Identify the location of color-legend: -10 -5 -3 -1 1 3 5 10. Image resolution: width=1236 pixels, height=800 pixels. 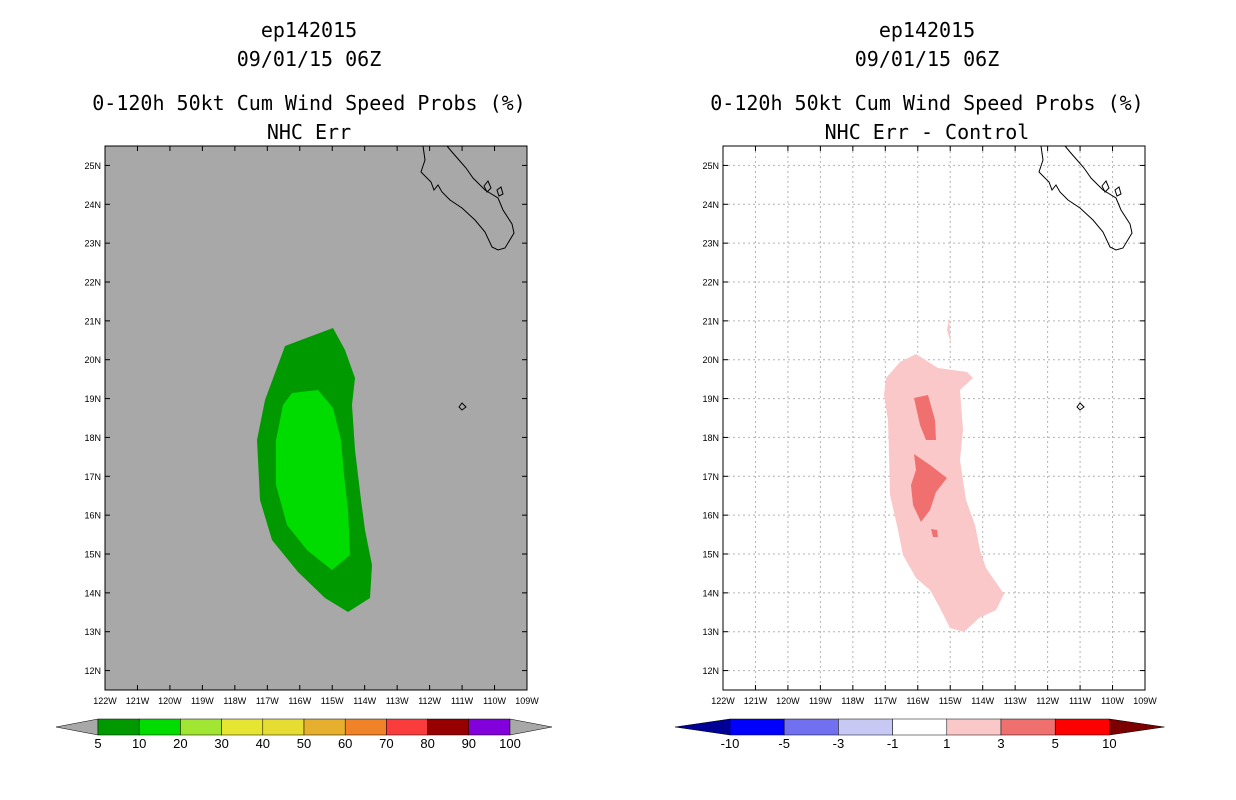
(919, 734).